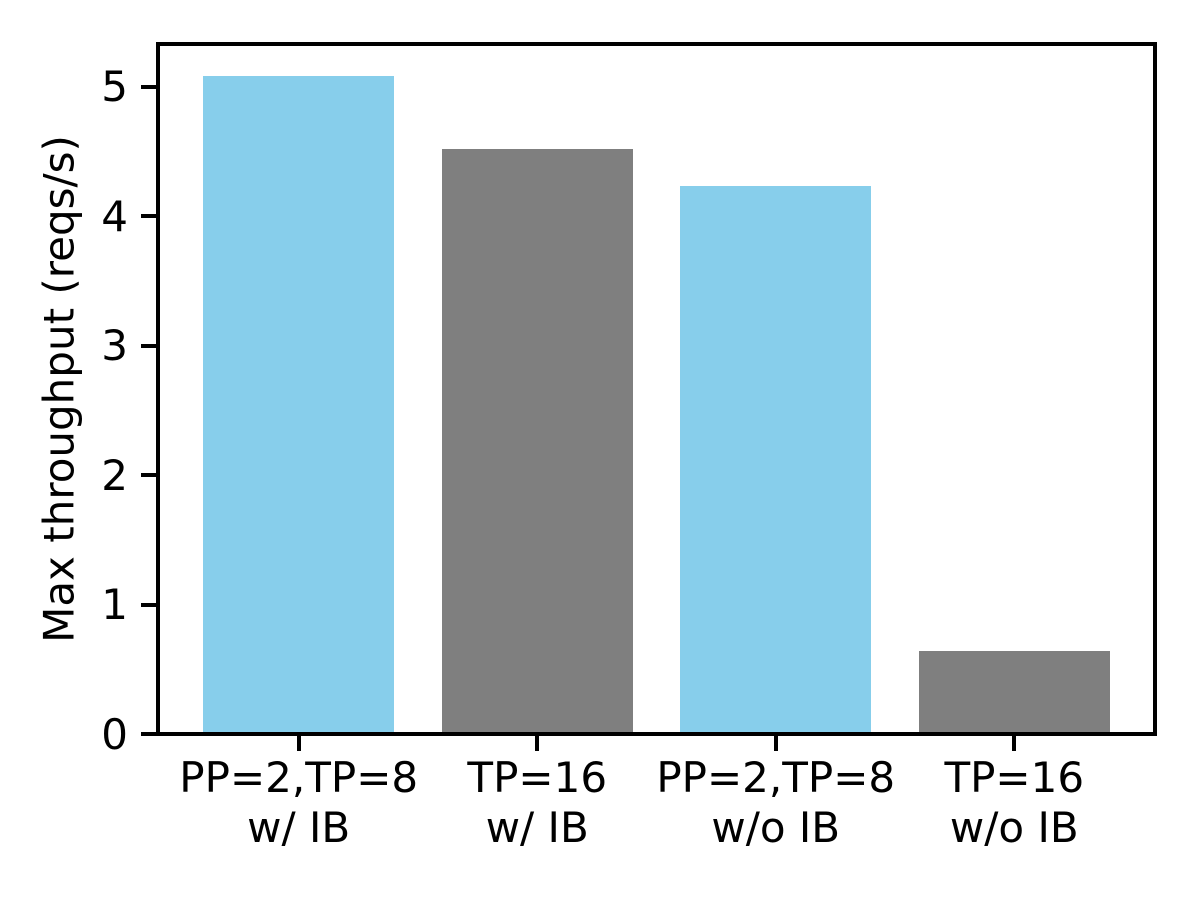 The height and width of the screenshot is (900, 1200). Describe the element at coordinates (1014, 802) in the screenshot. I see `x-tick-label-3: TP=16 w/o IB` at that location.